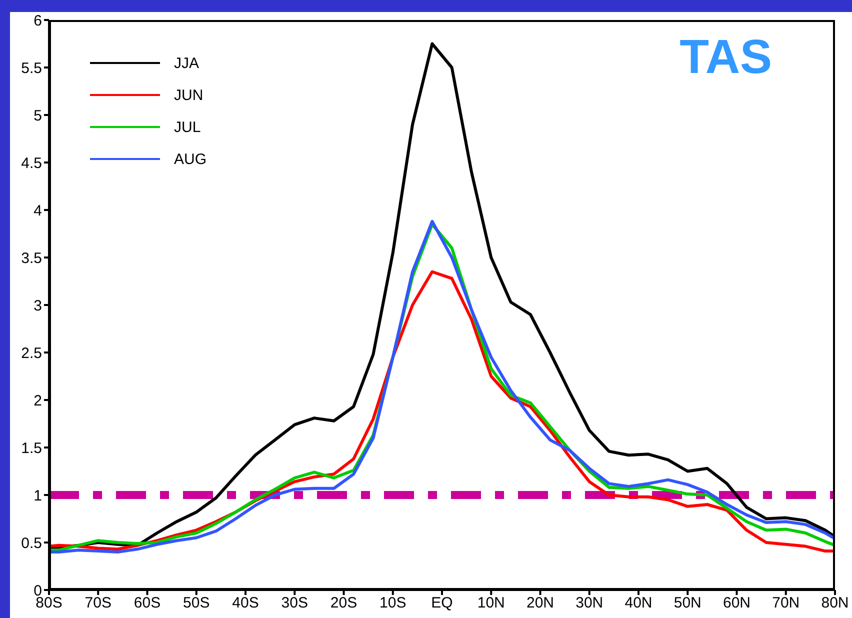  What do you see at coordinates (38, 115) in the screenshot?
I see `y-tick-label: 5` at bounding box center [38, 115].